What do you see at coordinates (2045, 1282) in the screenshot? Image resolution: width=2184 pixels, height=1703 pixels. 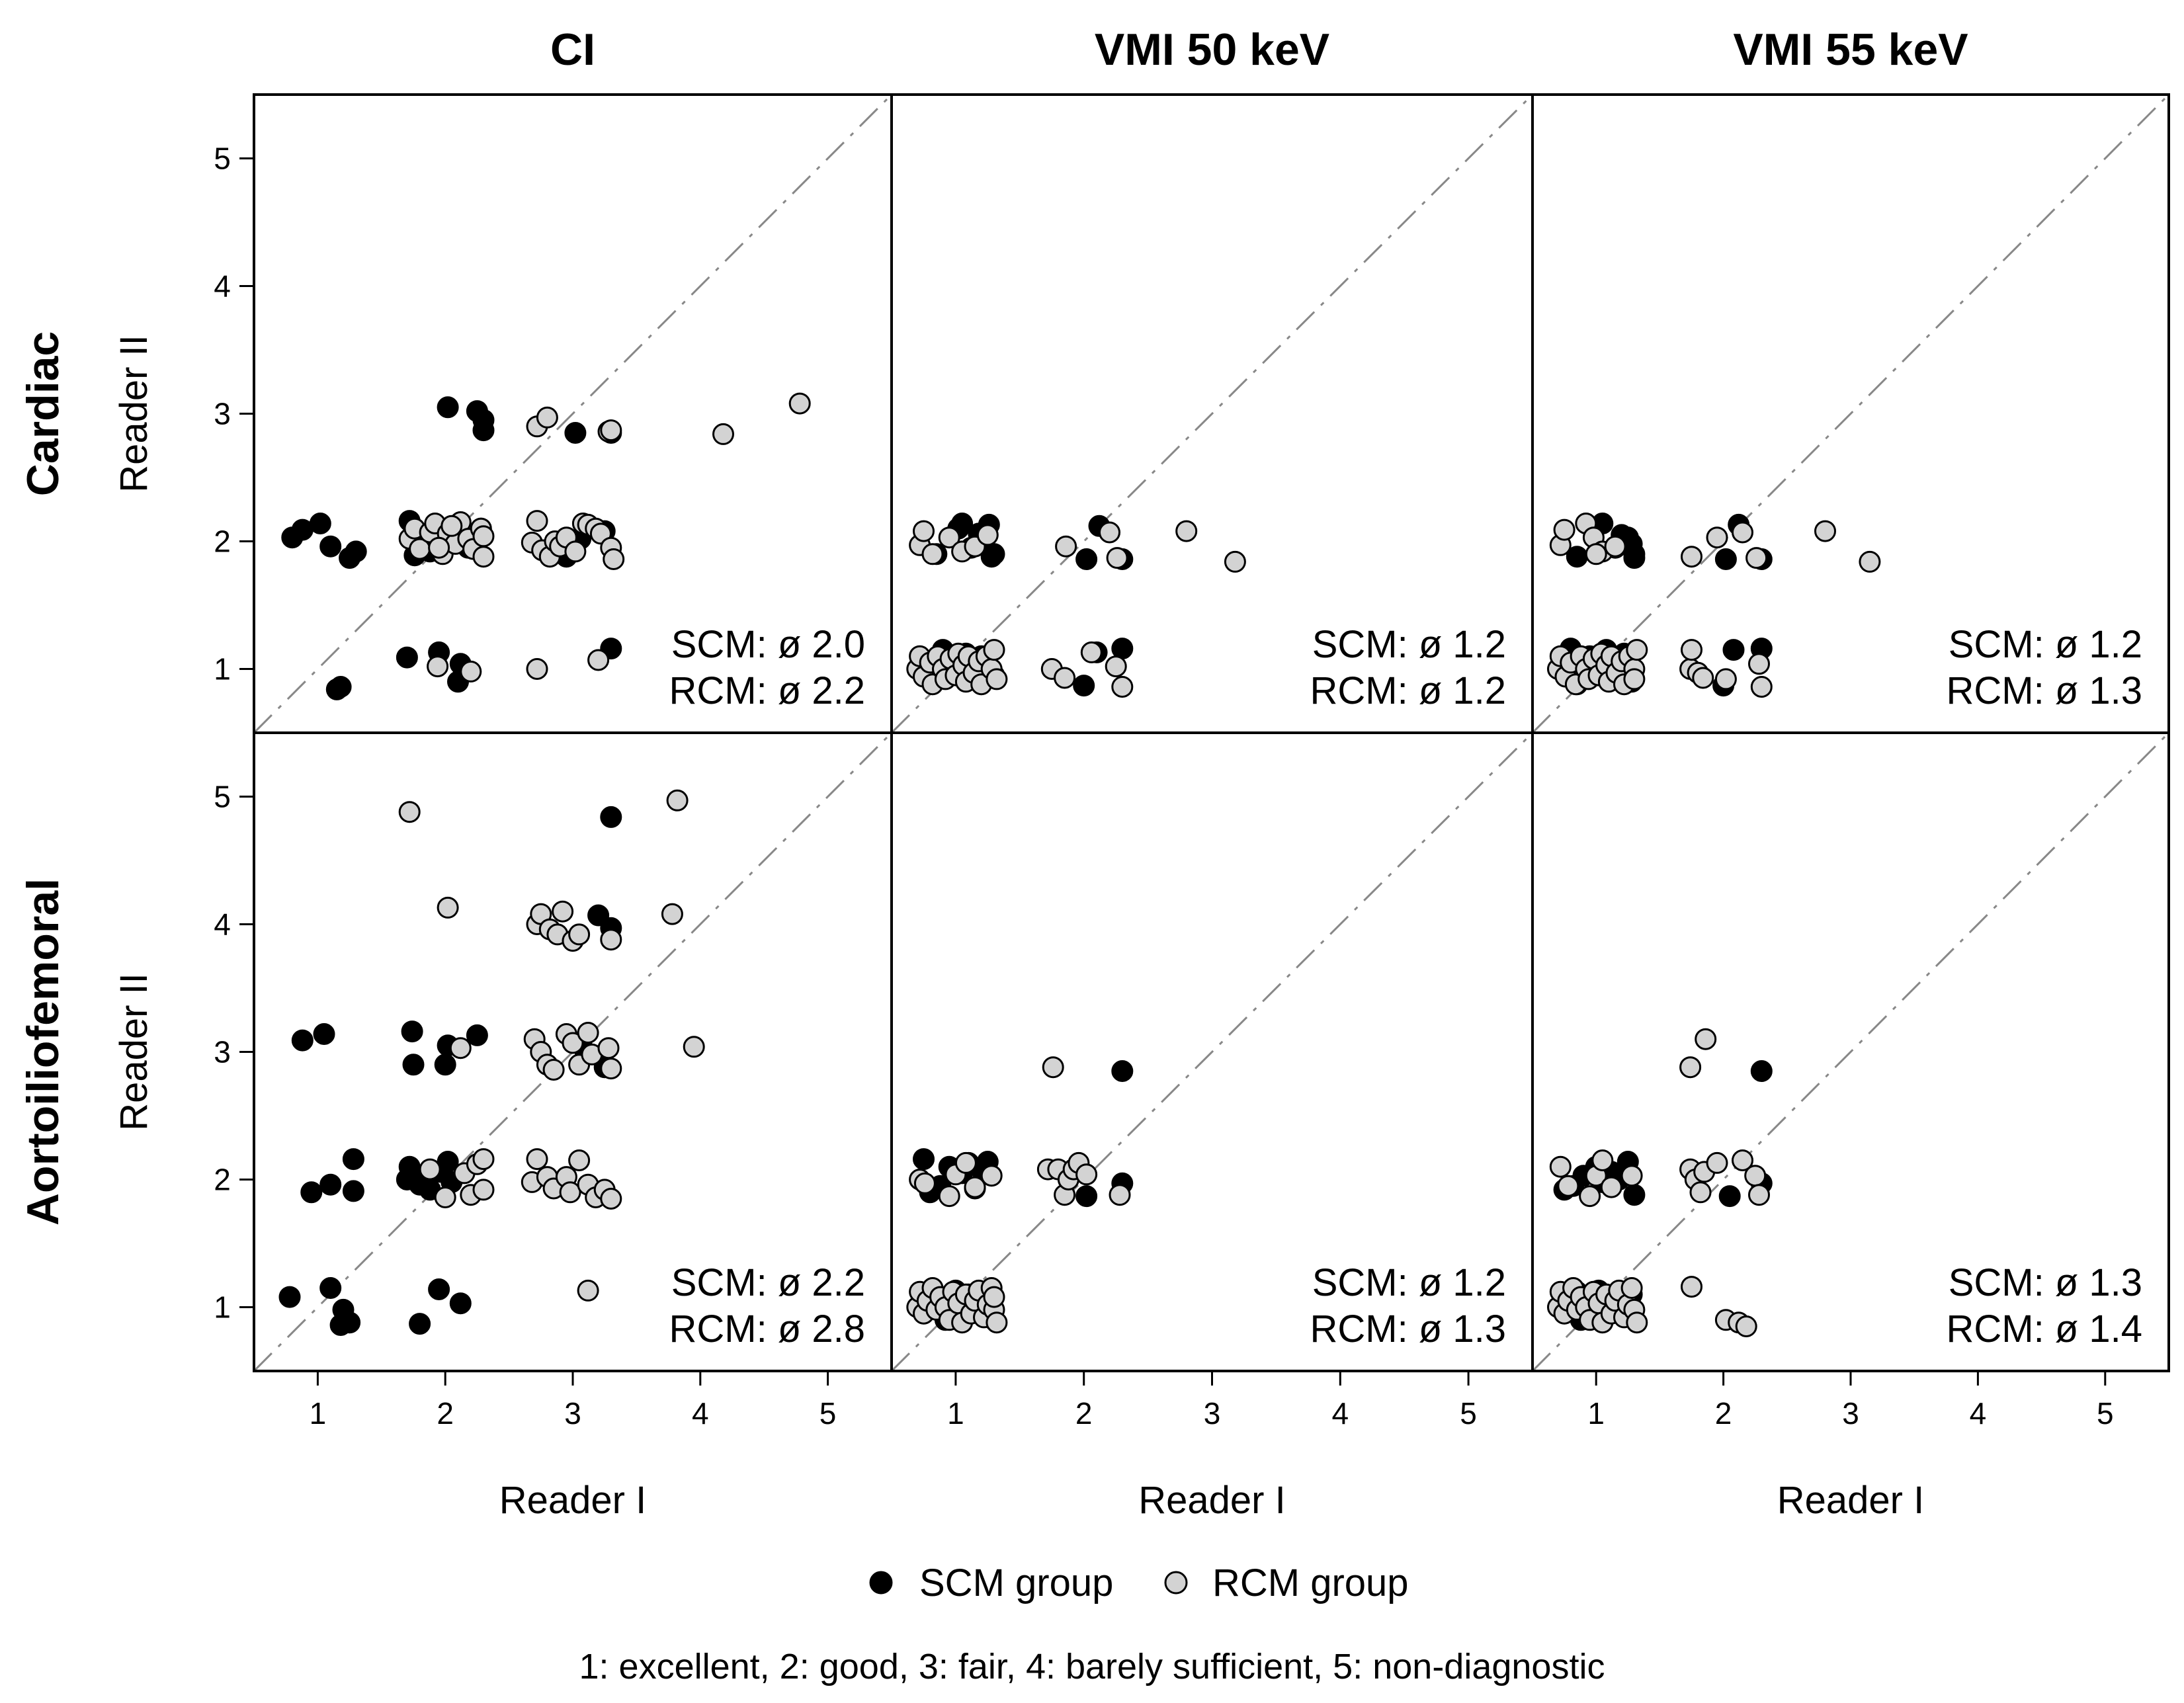 I see `mean-annotation-scm: SCM: ø 1.3` at bounding box center [2045, 1282].